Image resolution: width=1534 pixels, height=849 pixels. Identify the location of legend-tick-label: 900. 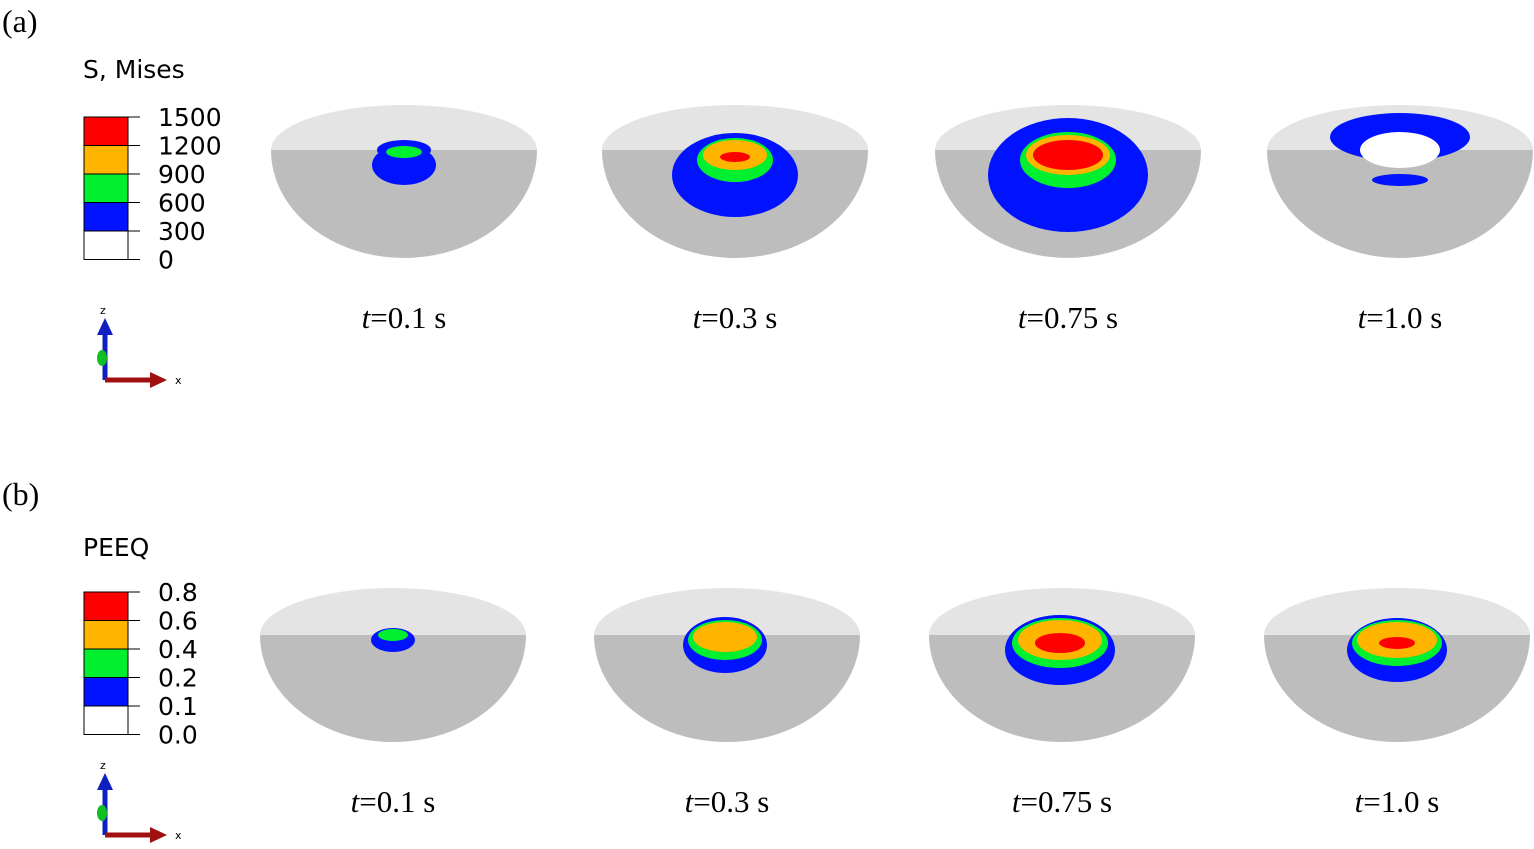
(182, 174).